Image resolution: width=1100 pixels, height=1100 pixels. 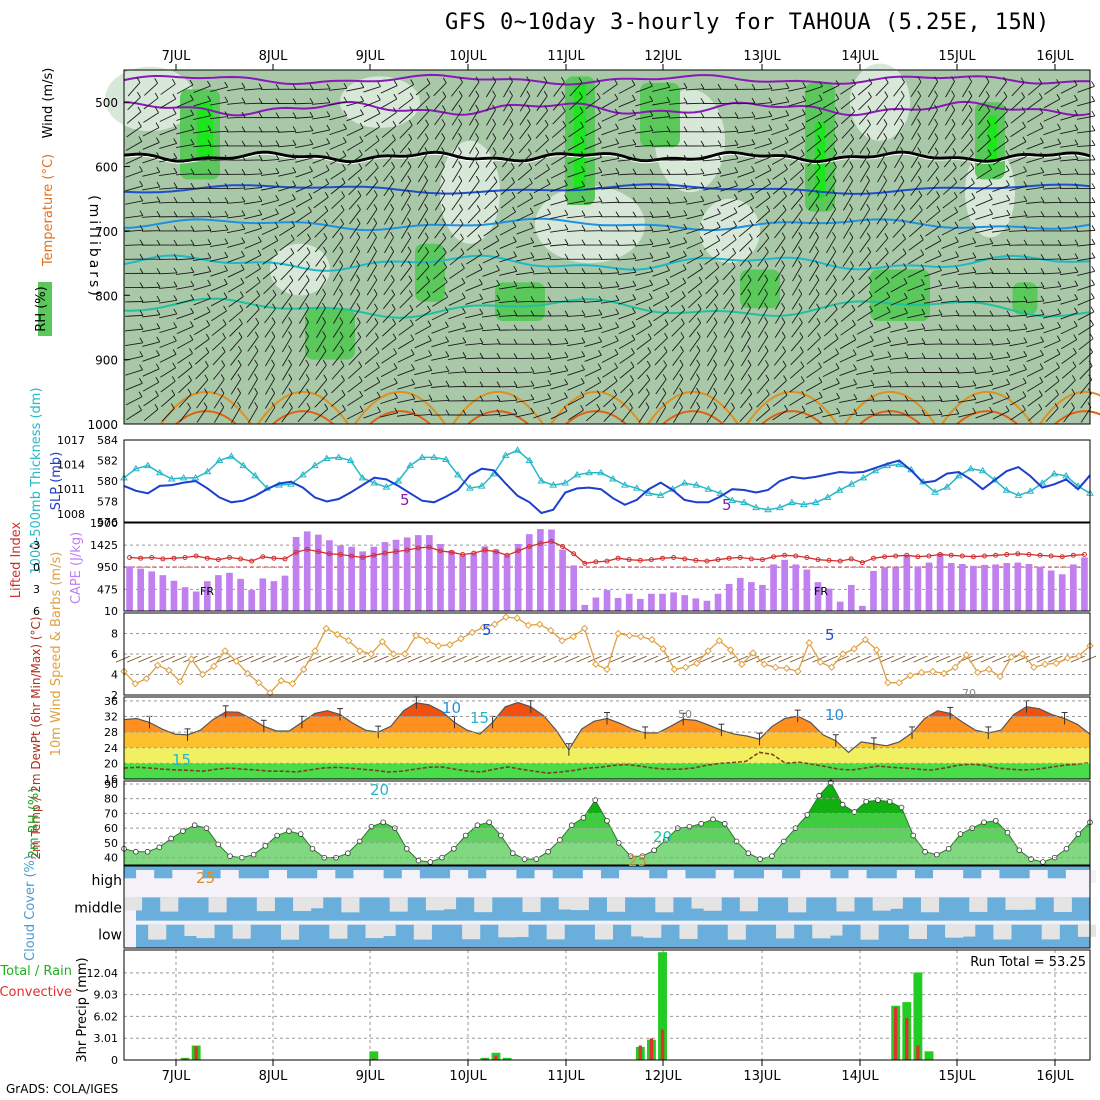 I want to click on temp-tick-label: 24, so click(x=111, y=748).